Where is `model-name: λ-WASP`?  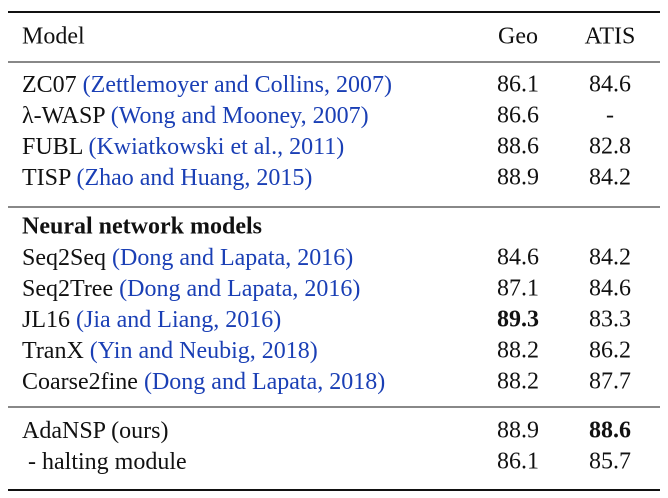 model-name: λ-WASP is located at coordinates (63, 116).